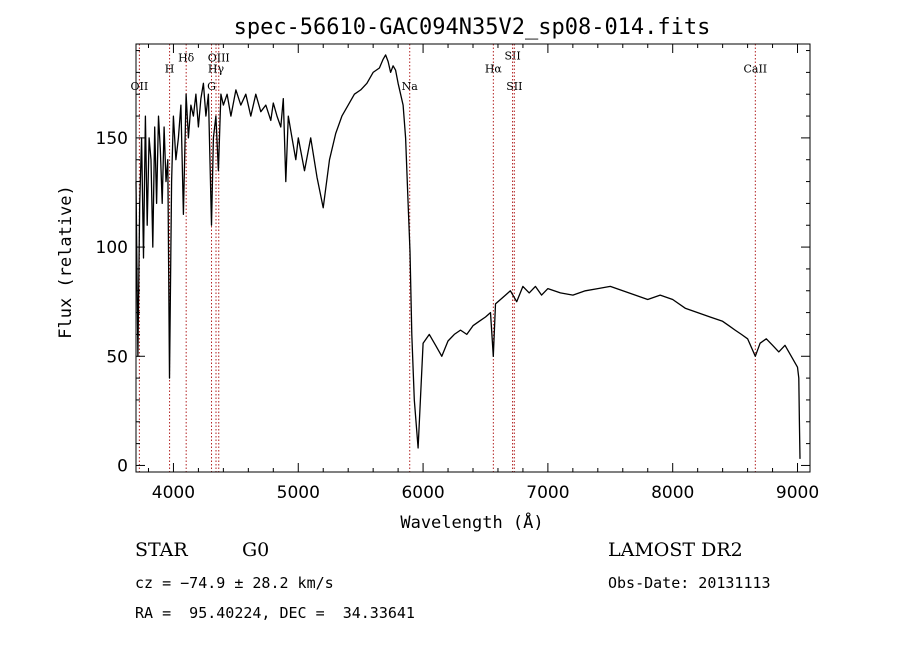  Describe the element at coordinates (112, 139) in the screenshot. I see `y-tick-label: 150` at that location.